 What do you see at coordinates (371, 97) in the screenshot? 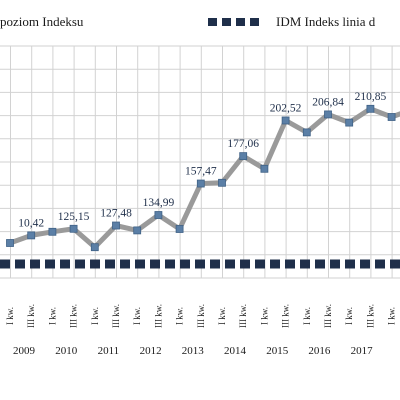
I see `data-label: 210,85` at bounding box center [371, 97].